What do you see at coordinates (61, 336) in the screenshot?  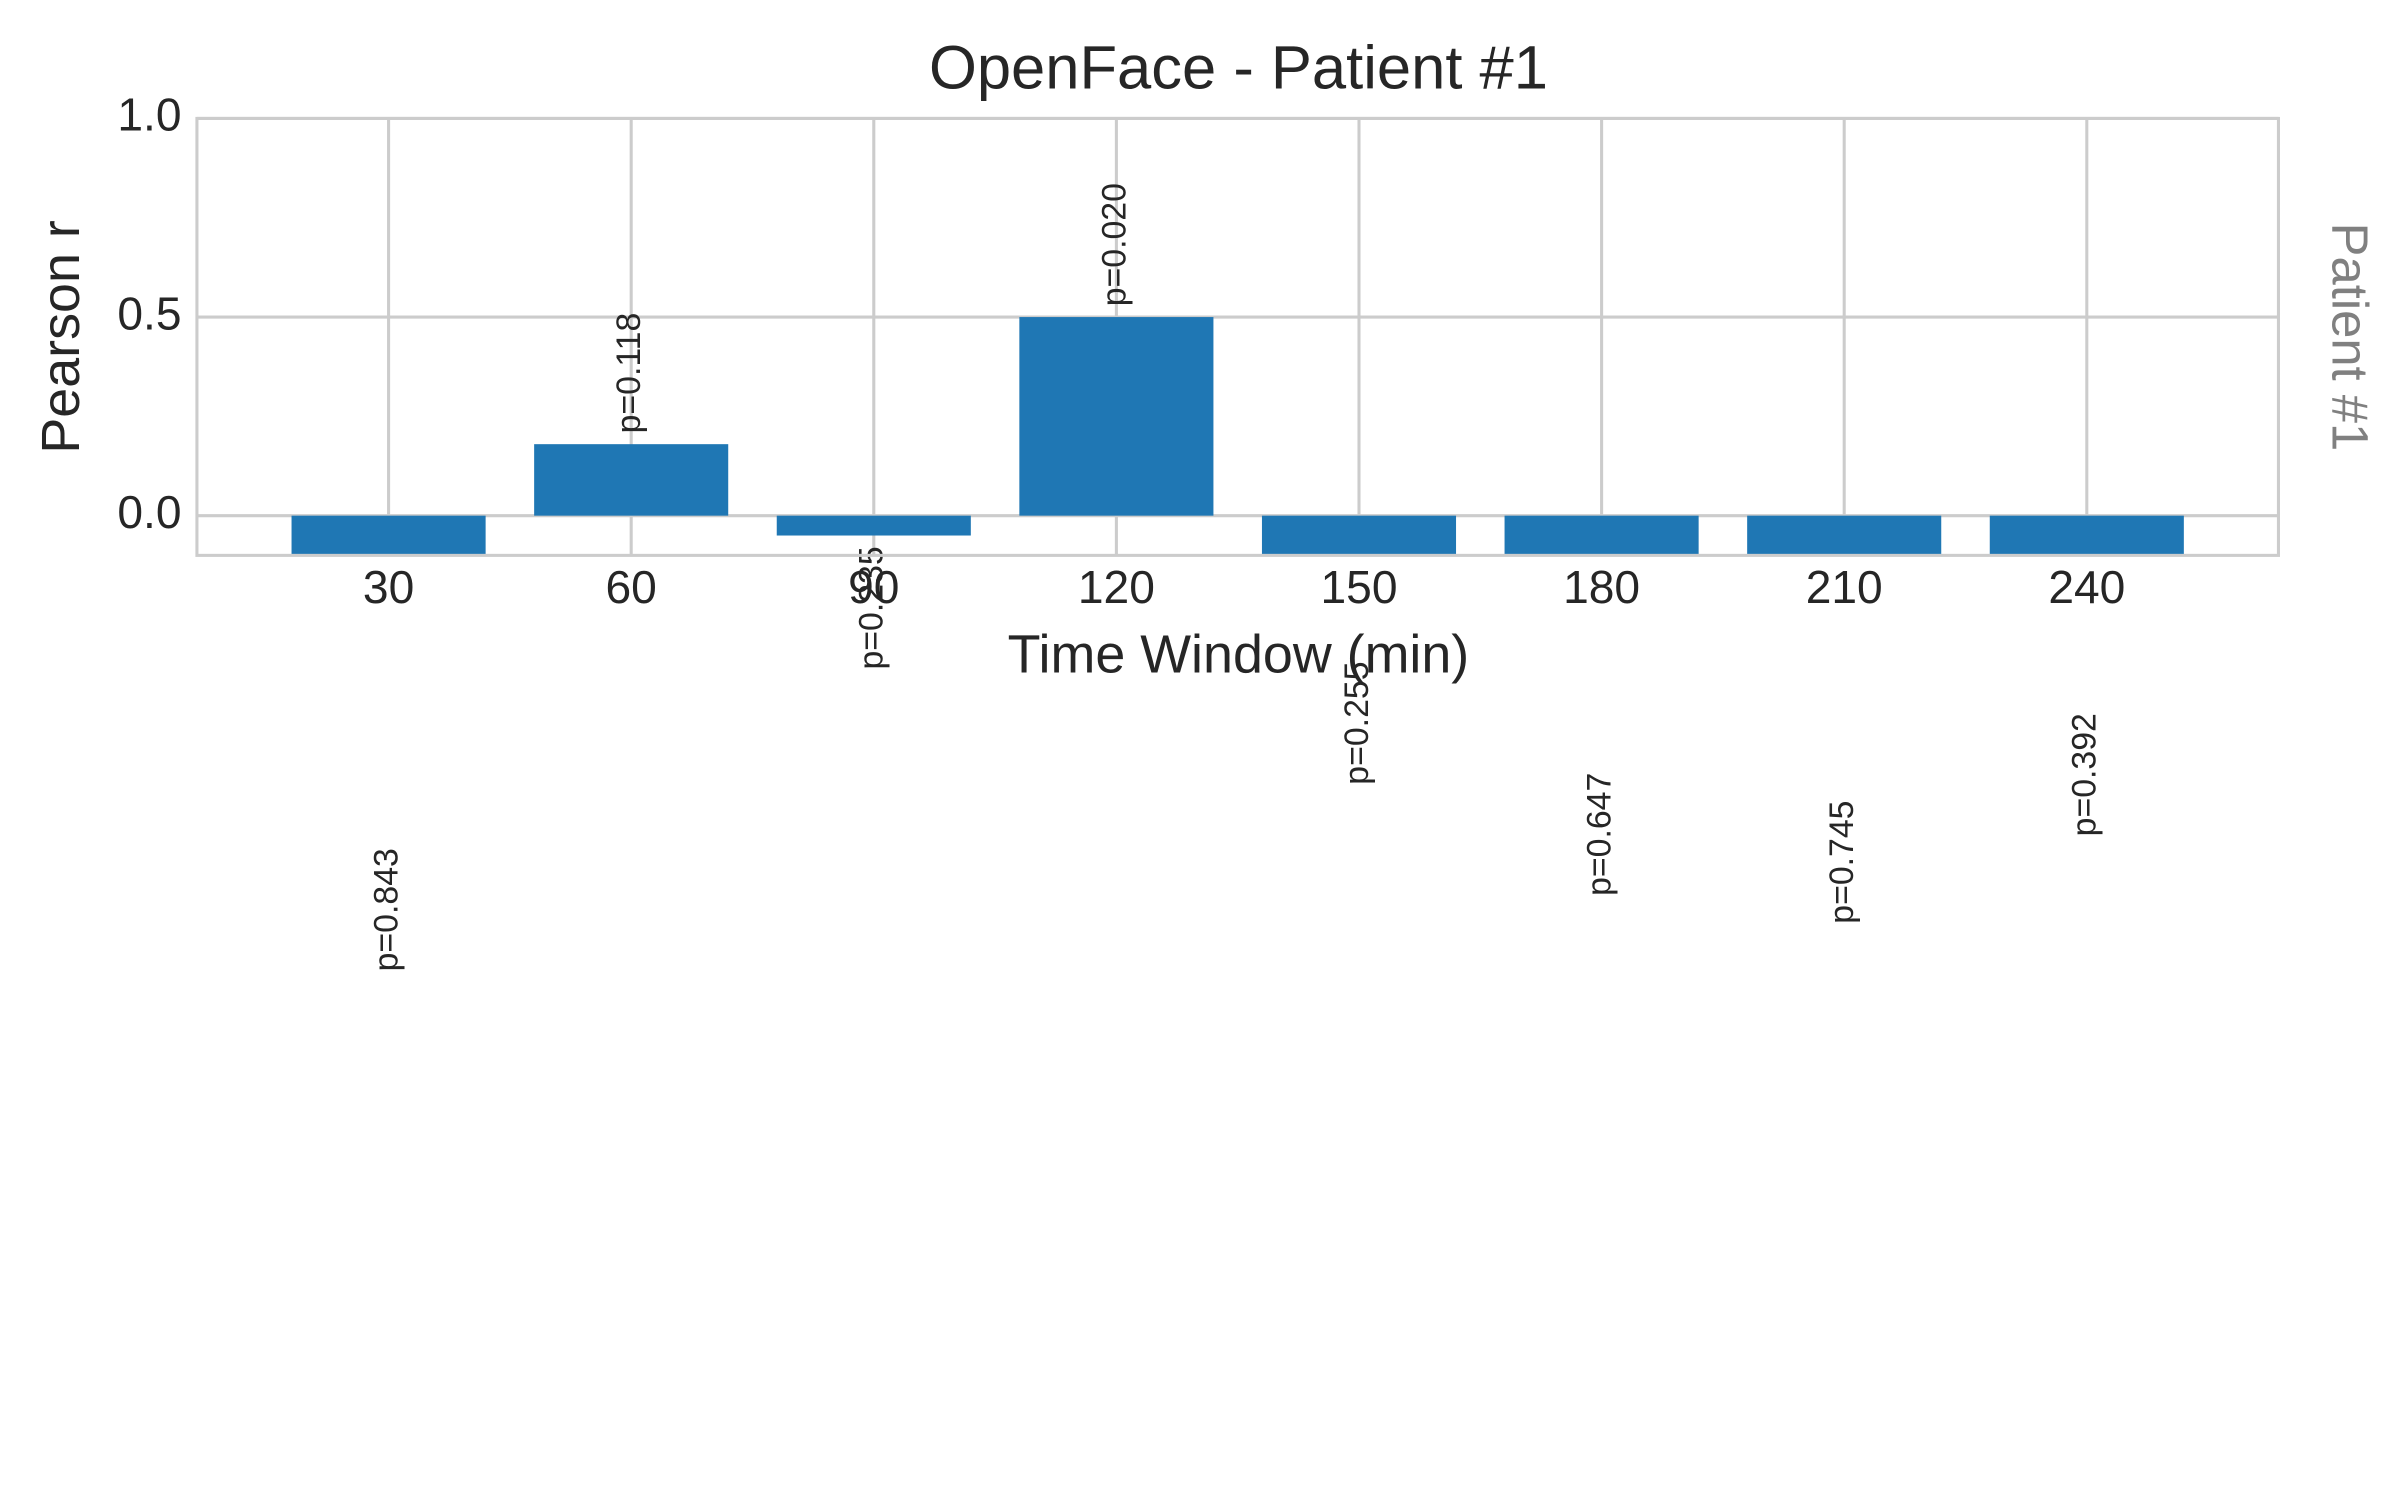 I see `y-axis-label: Pearson r` at bounding box center [61, 336].